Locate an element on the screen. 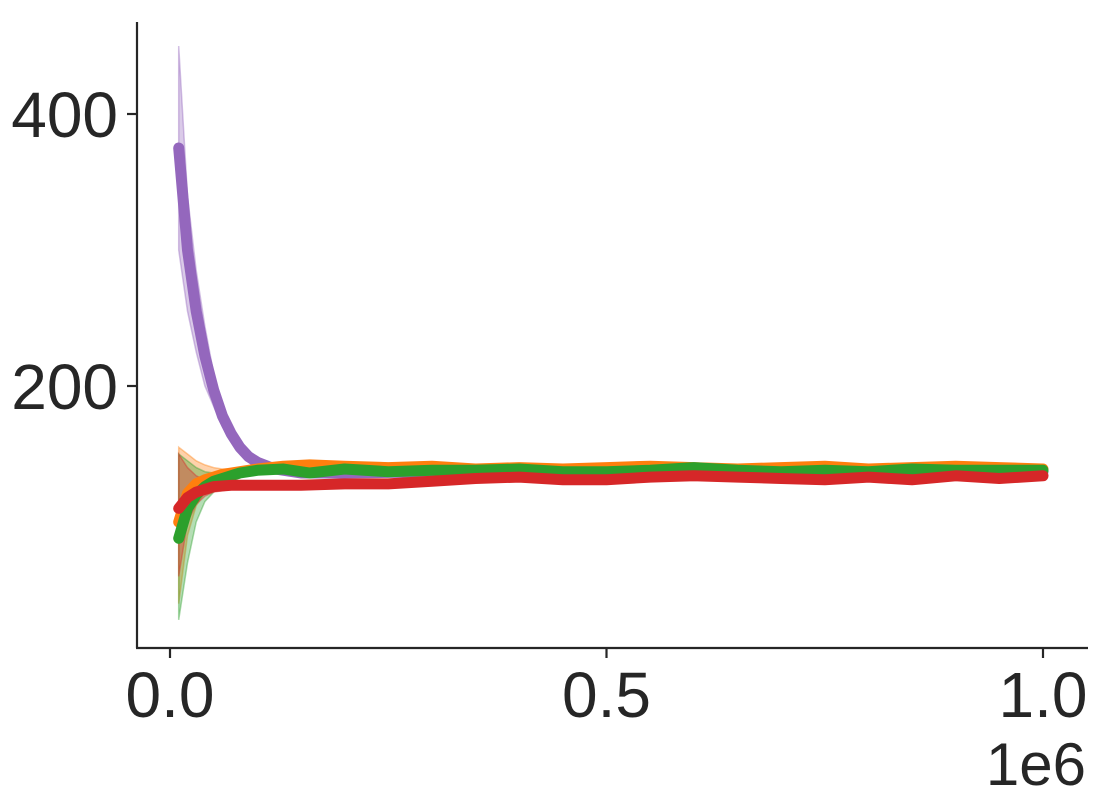 This screenshot has height=808, width=1096. x-ticks: 0.0 0.5 1.0 is located at coordinates (607, 689).